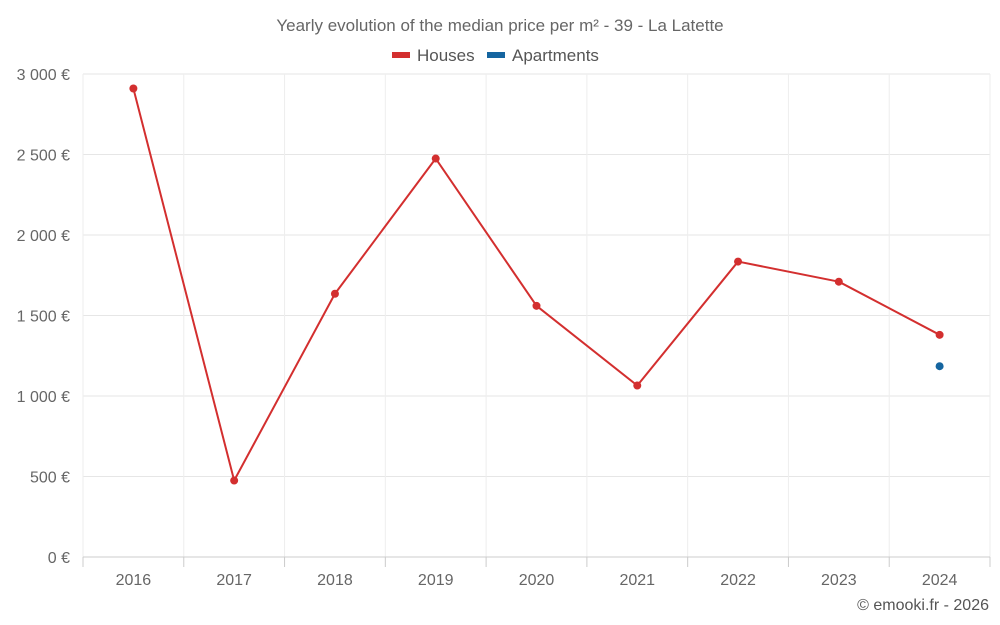  Describe the element at coordinates (50, 478) in the screenshot. I see `y-tick-label: 500 €` at that location.